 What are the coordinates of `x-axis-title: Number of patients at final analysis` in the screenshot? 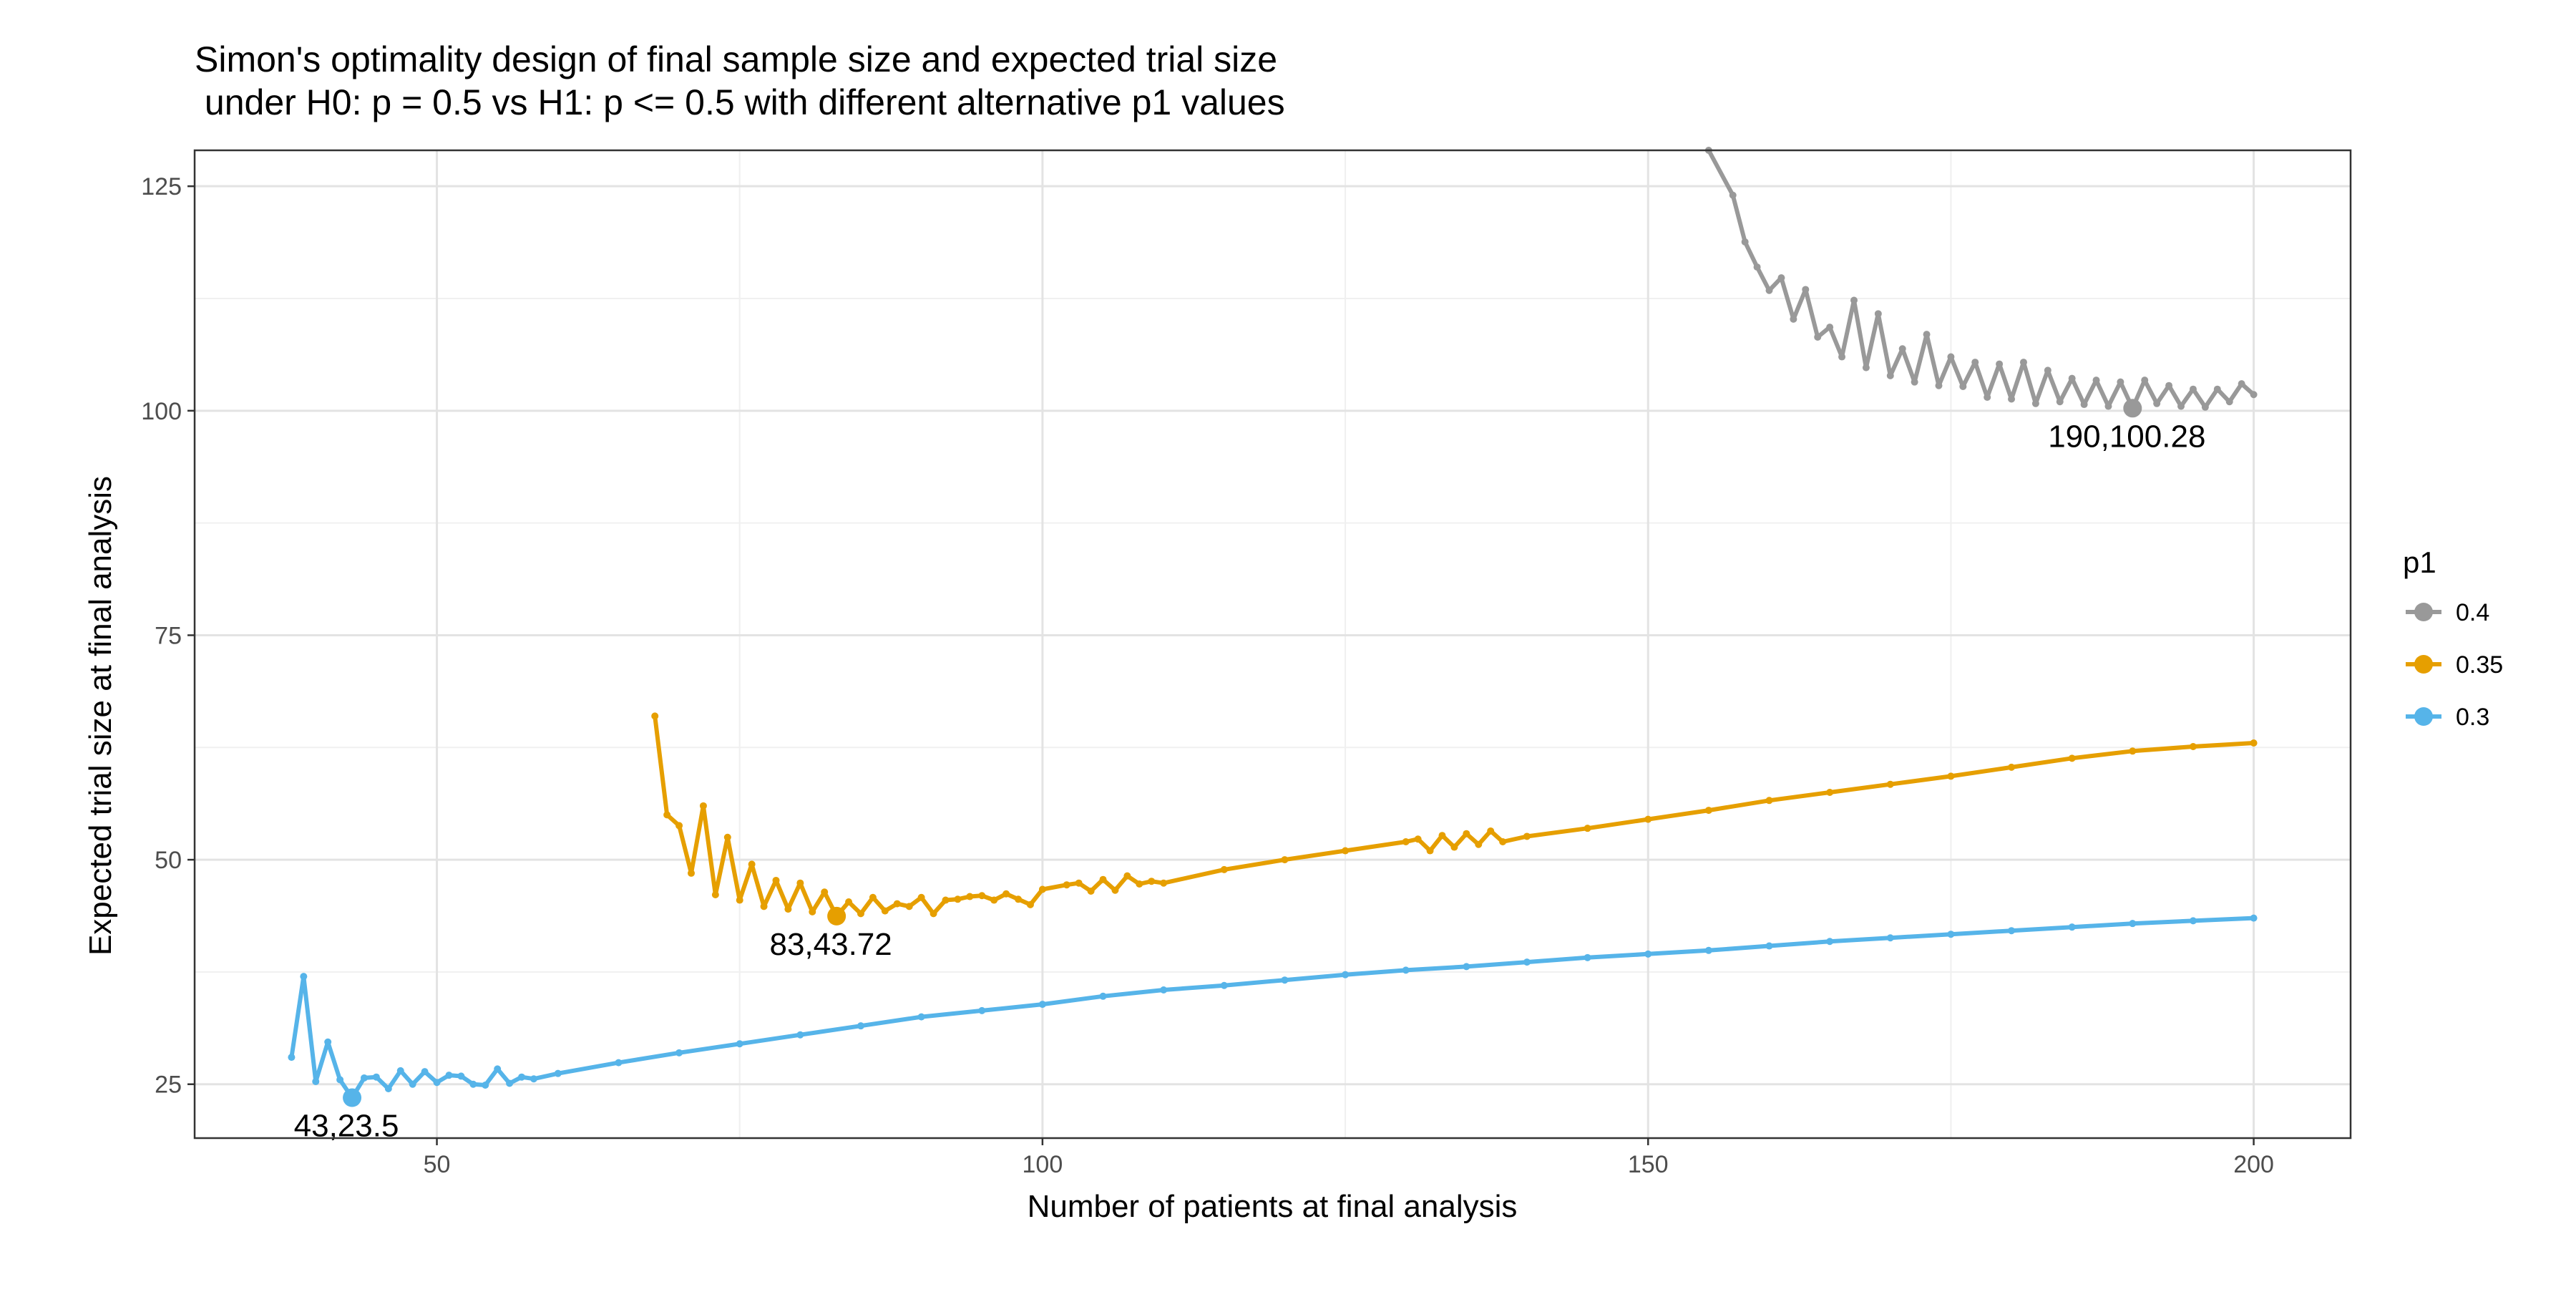 It's located at (1273, 1206).